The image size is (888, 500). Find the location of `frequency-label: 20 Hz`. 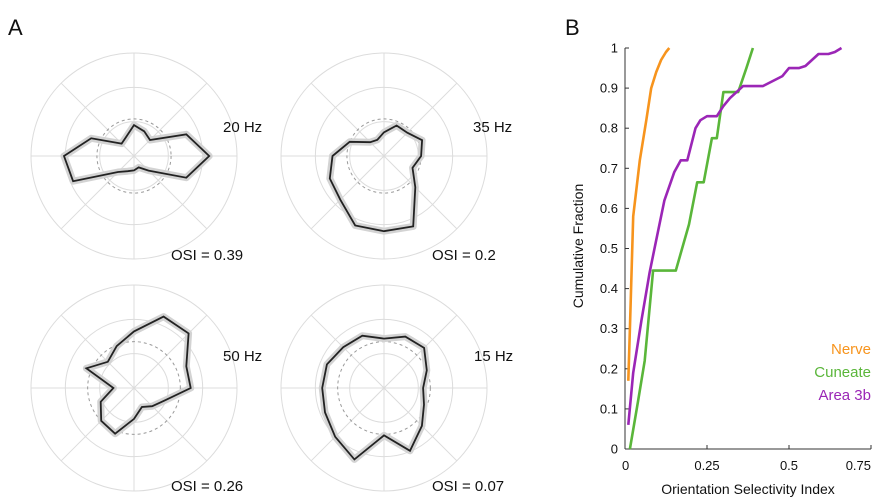

frequency-label: 20 Hz is located at coordinates (242, 127).